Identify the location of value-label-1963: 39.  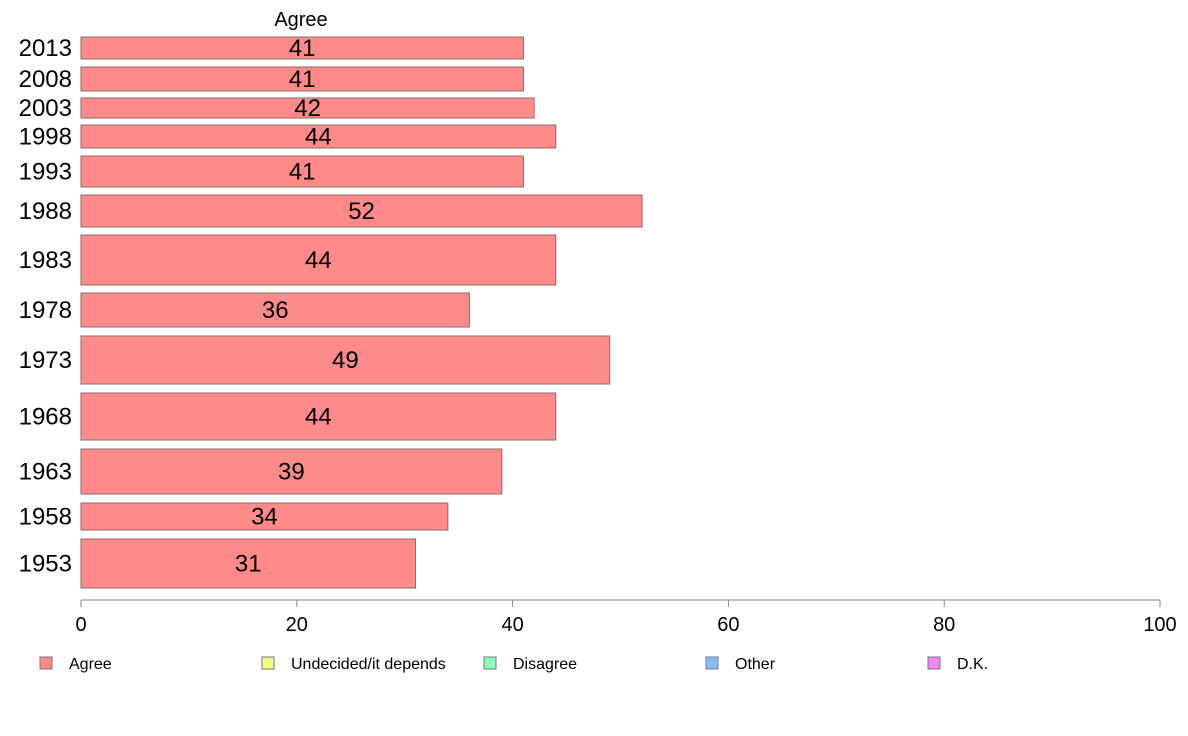
(291, 472).